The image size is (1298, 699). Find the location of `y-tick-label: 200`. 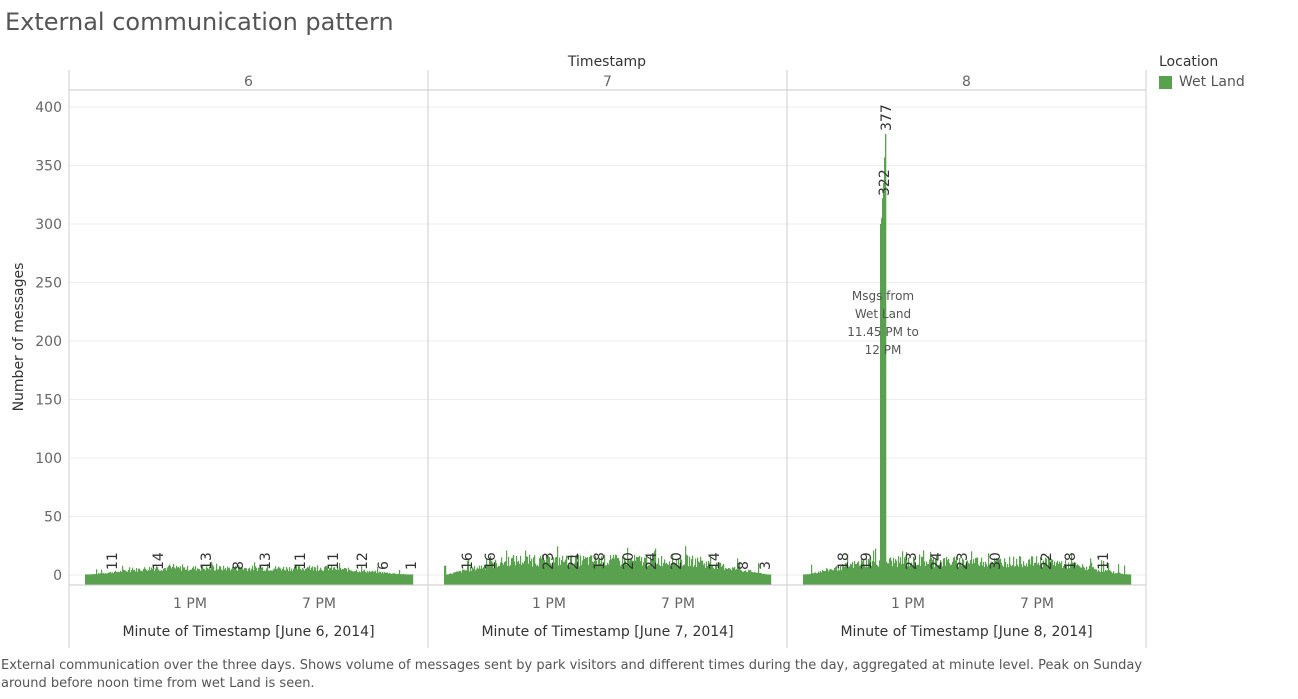

y-tick-label: 200 is located at coordinates (48, 342).